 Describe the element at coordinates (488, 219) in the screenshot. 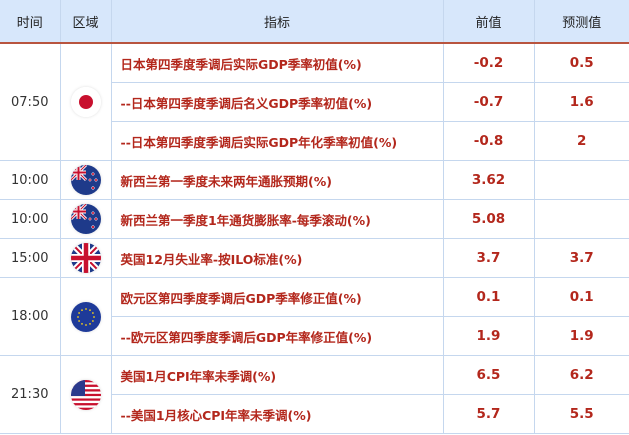

I see `previous-value: 5.08` at that location.